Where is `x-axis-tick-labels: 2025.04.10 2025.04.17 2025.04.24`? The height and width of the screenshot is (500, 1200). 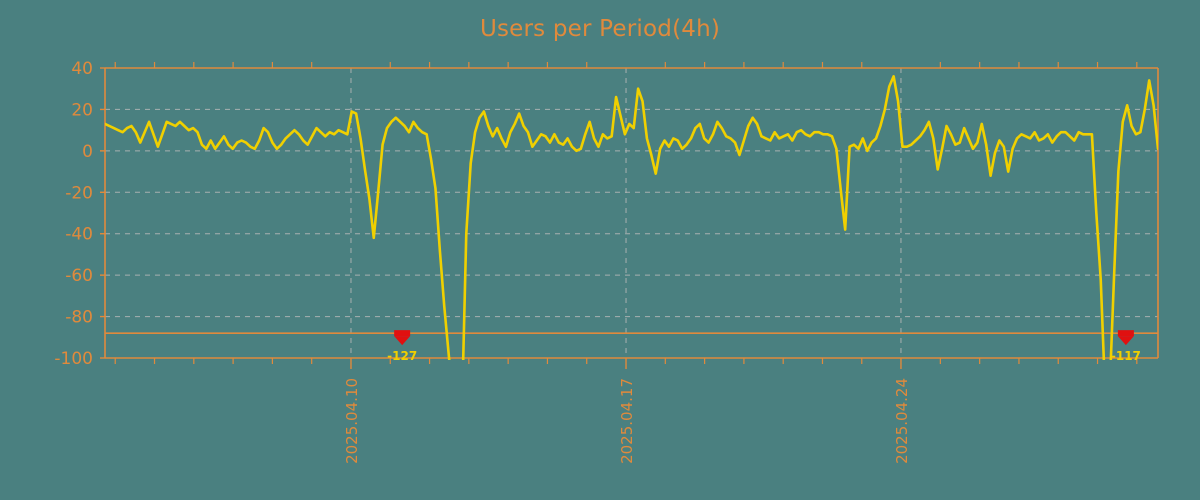 x-axis-tick-labels: 2025.04.10 2025.04.17 2025.04.24 is located at coordinates (627, 421).